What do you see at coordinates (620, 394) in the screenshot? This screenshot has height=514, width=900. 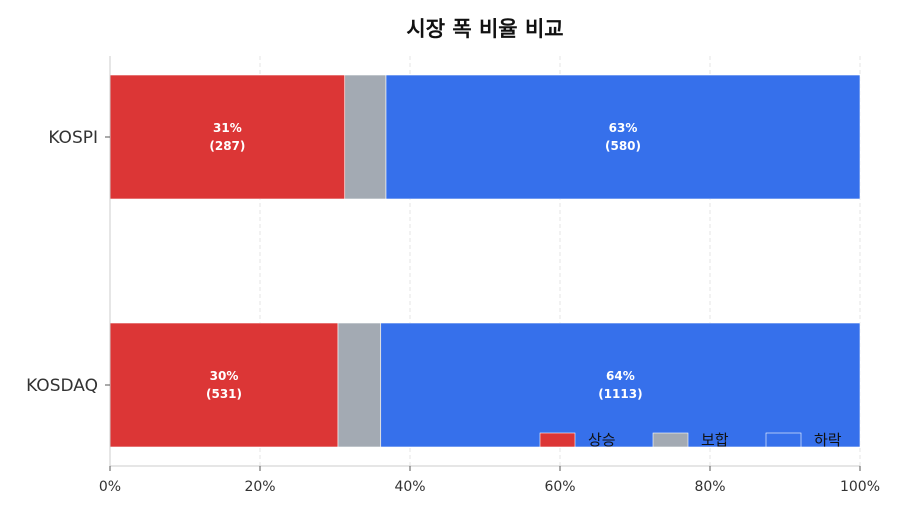 I see `bar-data-label: (1113)` at bounding box center [620, 394].